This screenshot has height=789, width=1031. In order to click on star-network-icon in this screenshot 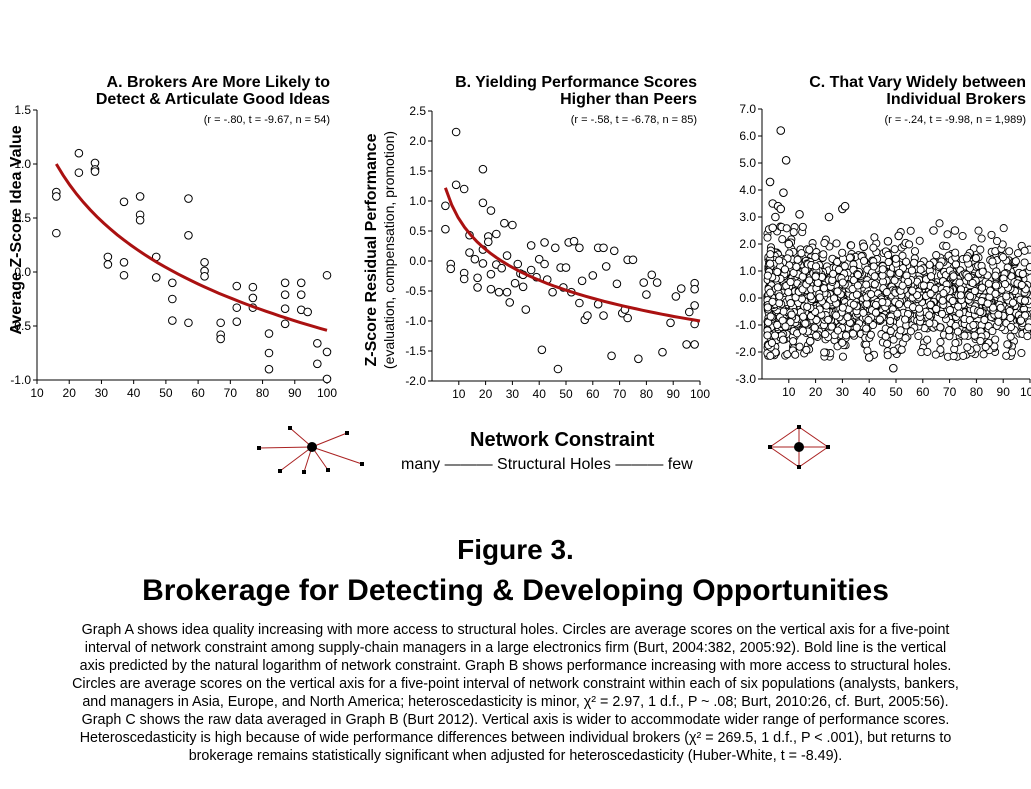, I will do `click(310, 450)`.